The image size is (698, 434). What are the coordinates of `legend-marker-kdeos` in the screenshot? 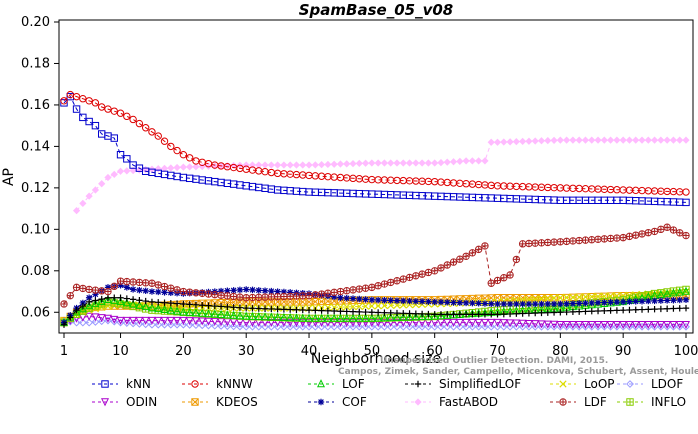 It's located at (195, 402).